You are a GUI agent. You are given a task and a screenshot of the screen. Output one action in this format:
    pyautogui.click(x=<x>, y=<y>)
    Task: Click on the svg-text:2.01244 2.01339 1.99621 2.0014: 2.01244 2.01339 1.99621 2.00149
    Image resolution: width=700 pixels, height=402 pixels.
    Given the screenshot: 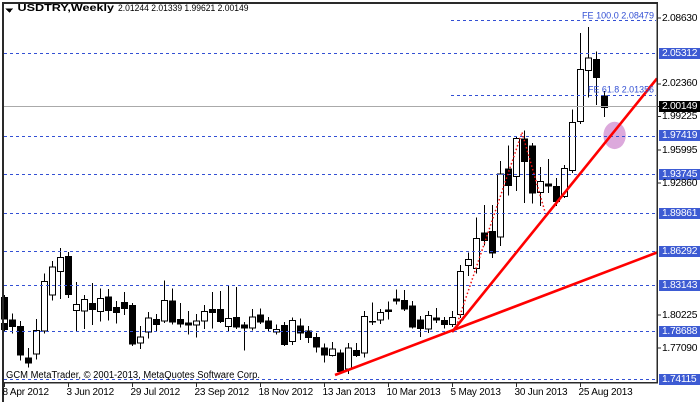 What is the action you would take?
    pyautogui.click(x=183, y=8)
    